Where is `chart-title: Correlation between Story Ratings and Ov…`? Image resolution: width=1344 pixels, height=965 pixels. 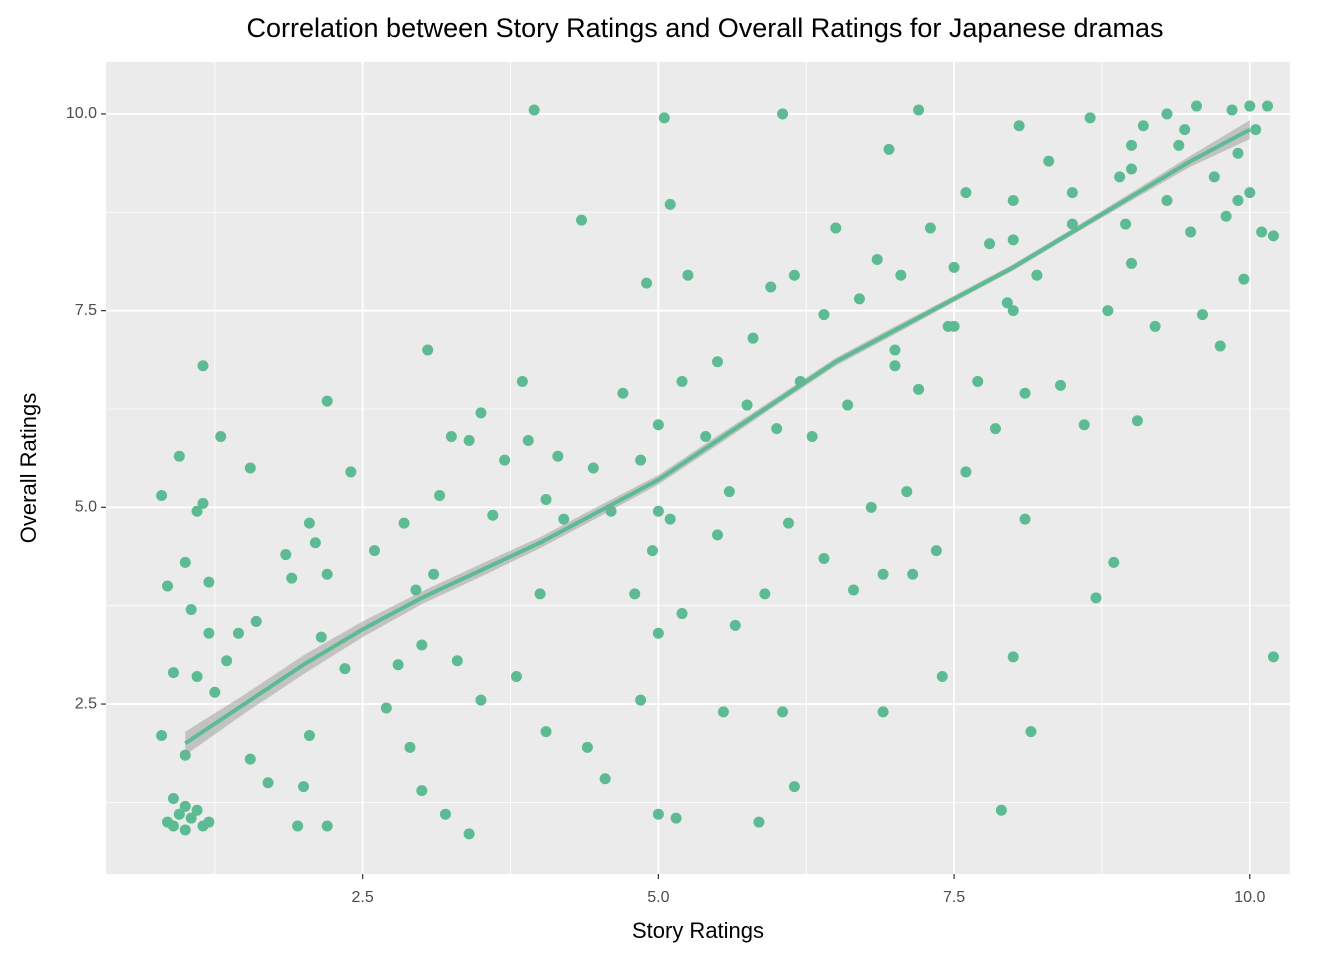
chart-title: Correlation between Story Ratings and Ov… is located at coordinates (705, 28).